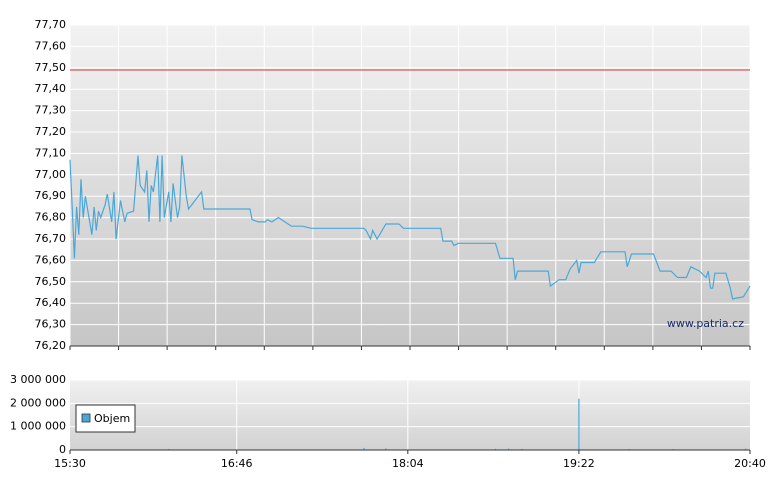 The image size is (780, 490). What do you see at coordinates (51, 174) in the screenshot?
I see `y-tick-label: 77,00` at bounding box center [51, 174].